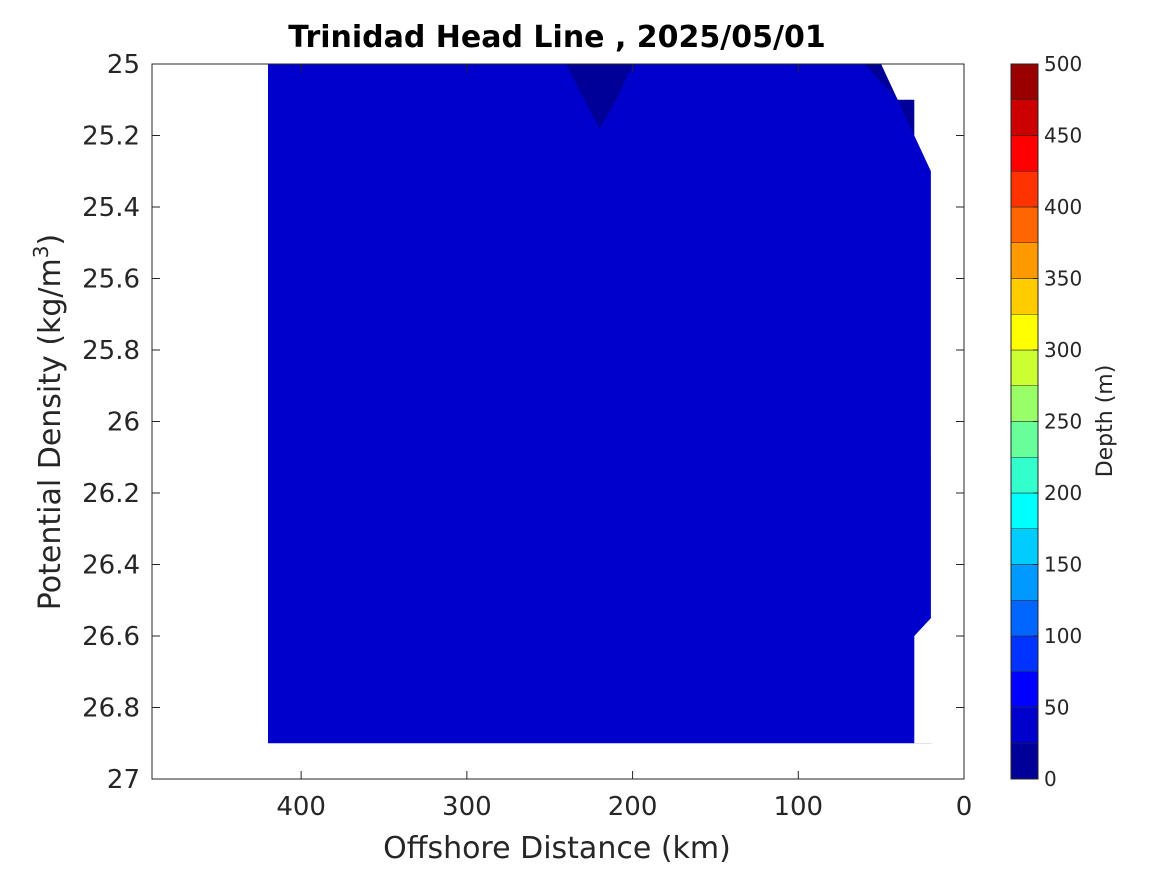 This screenshot has width=1167, height=875. Describe the element at coordinates (1063, 565) in the screenshot. I see `colorbar-tick-label: 150` at that location.